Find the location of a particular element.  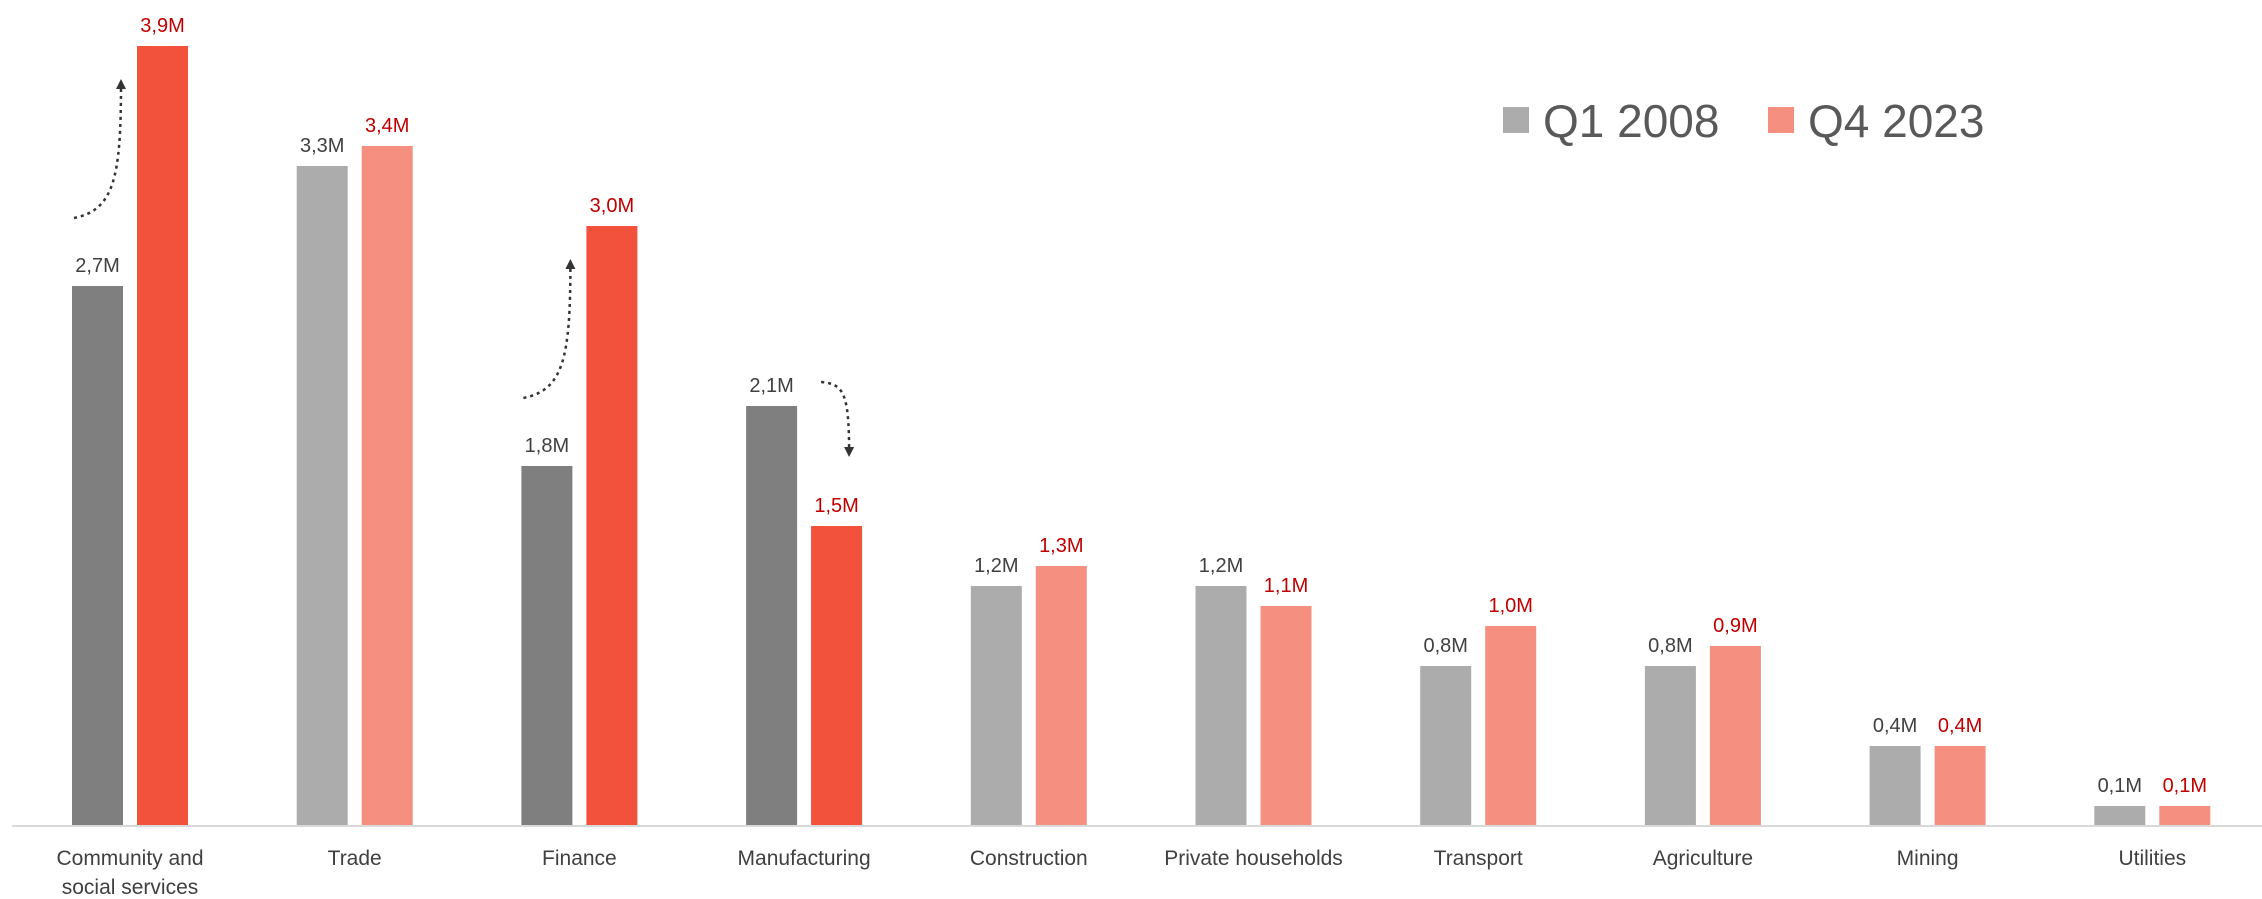

data-label-q4-2023-7: 0,9M is located at coordinates (1735, 626).